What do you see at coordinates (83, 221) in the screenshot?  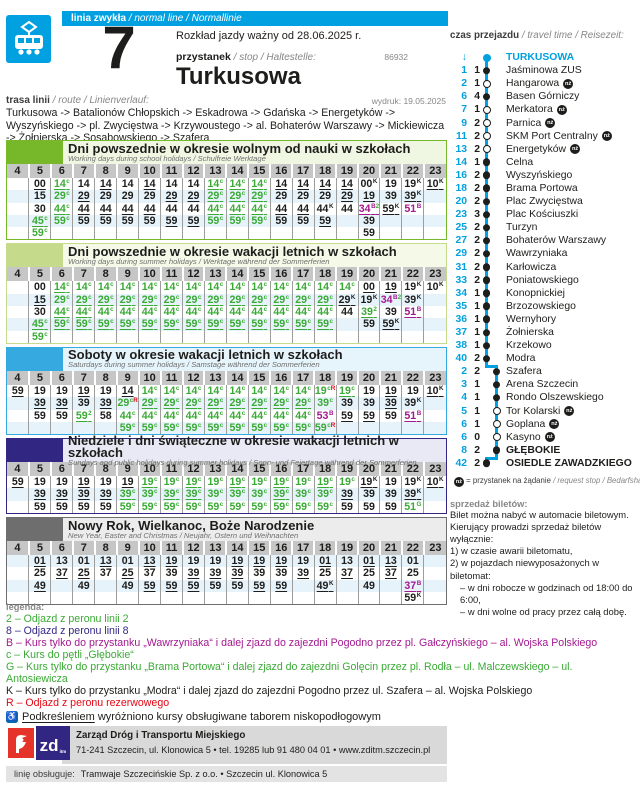 I see `time-cell: 59` at bounding box center [83, 221].